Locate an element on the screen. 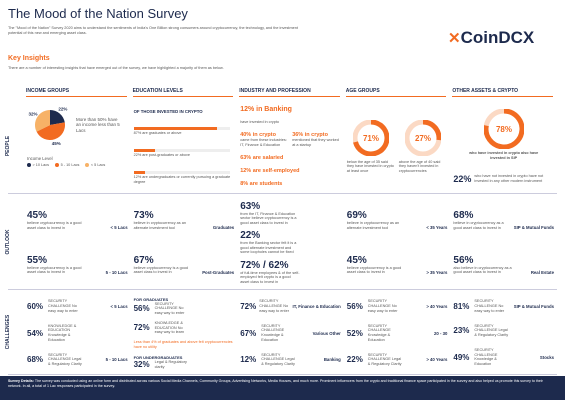  stat: 55% is located at coordinates (37, 260).